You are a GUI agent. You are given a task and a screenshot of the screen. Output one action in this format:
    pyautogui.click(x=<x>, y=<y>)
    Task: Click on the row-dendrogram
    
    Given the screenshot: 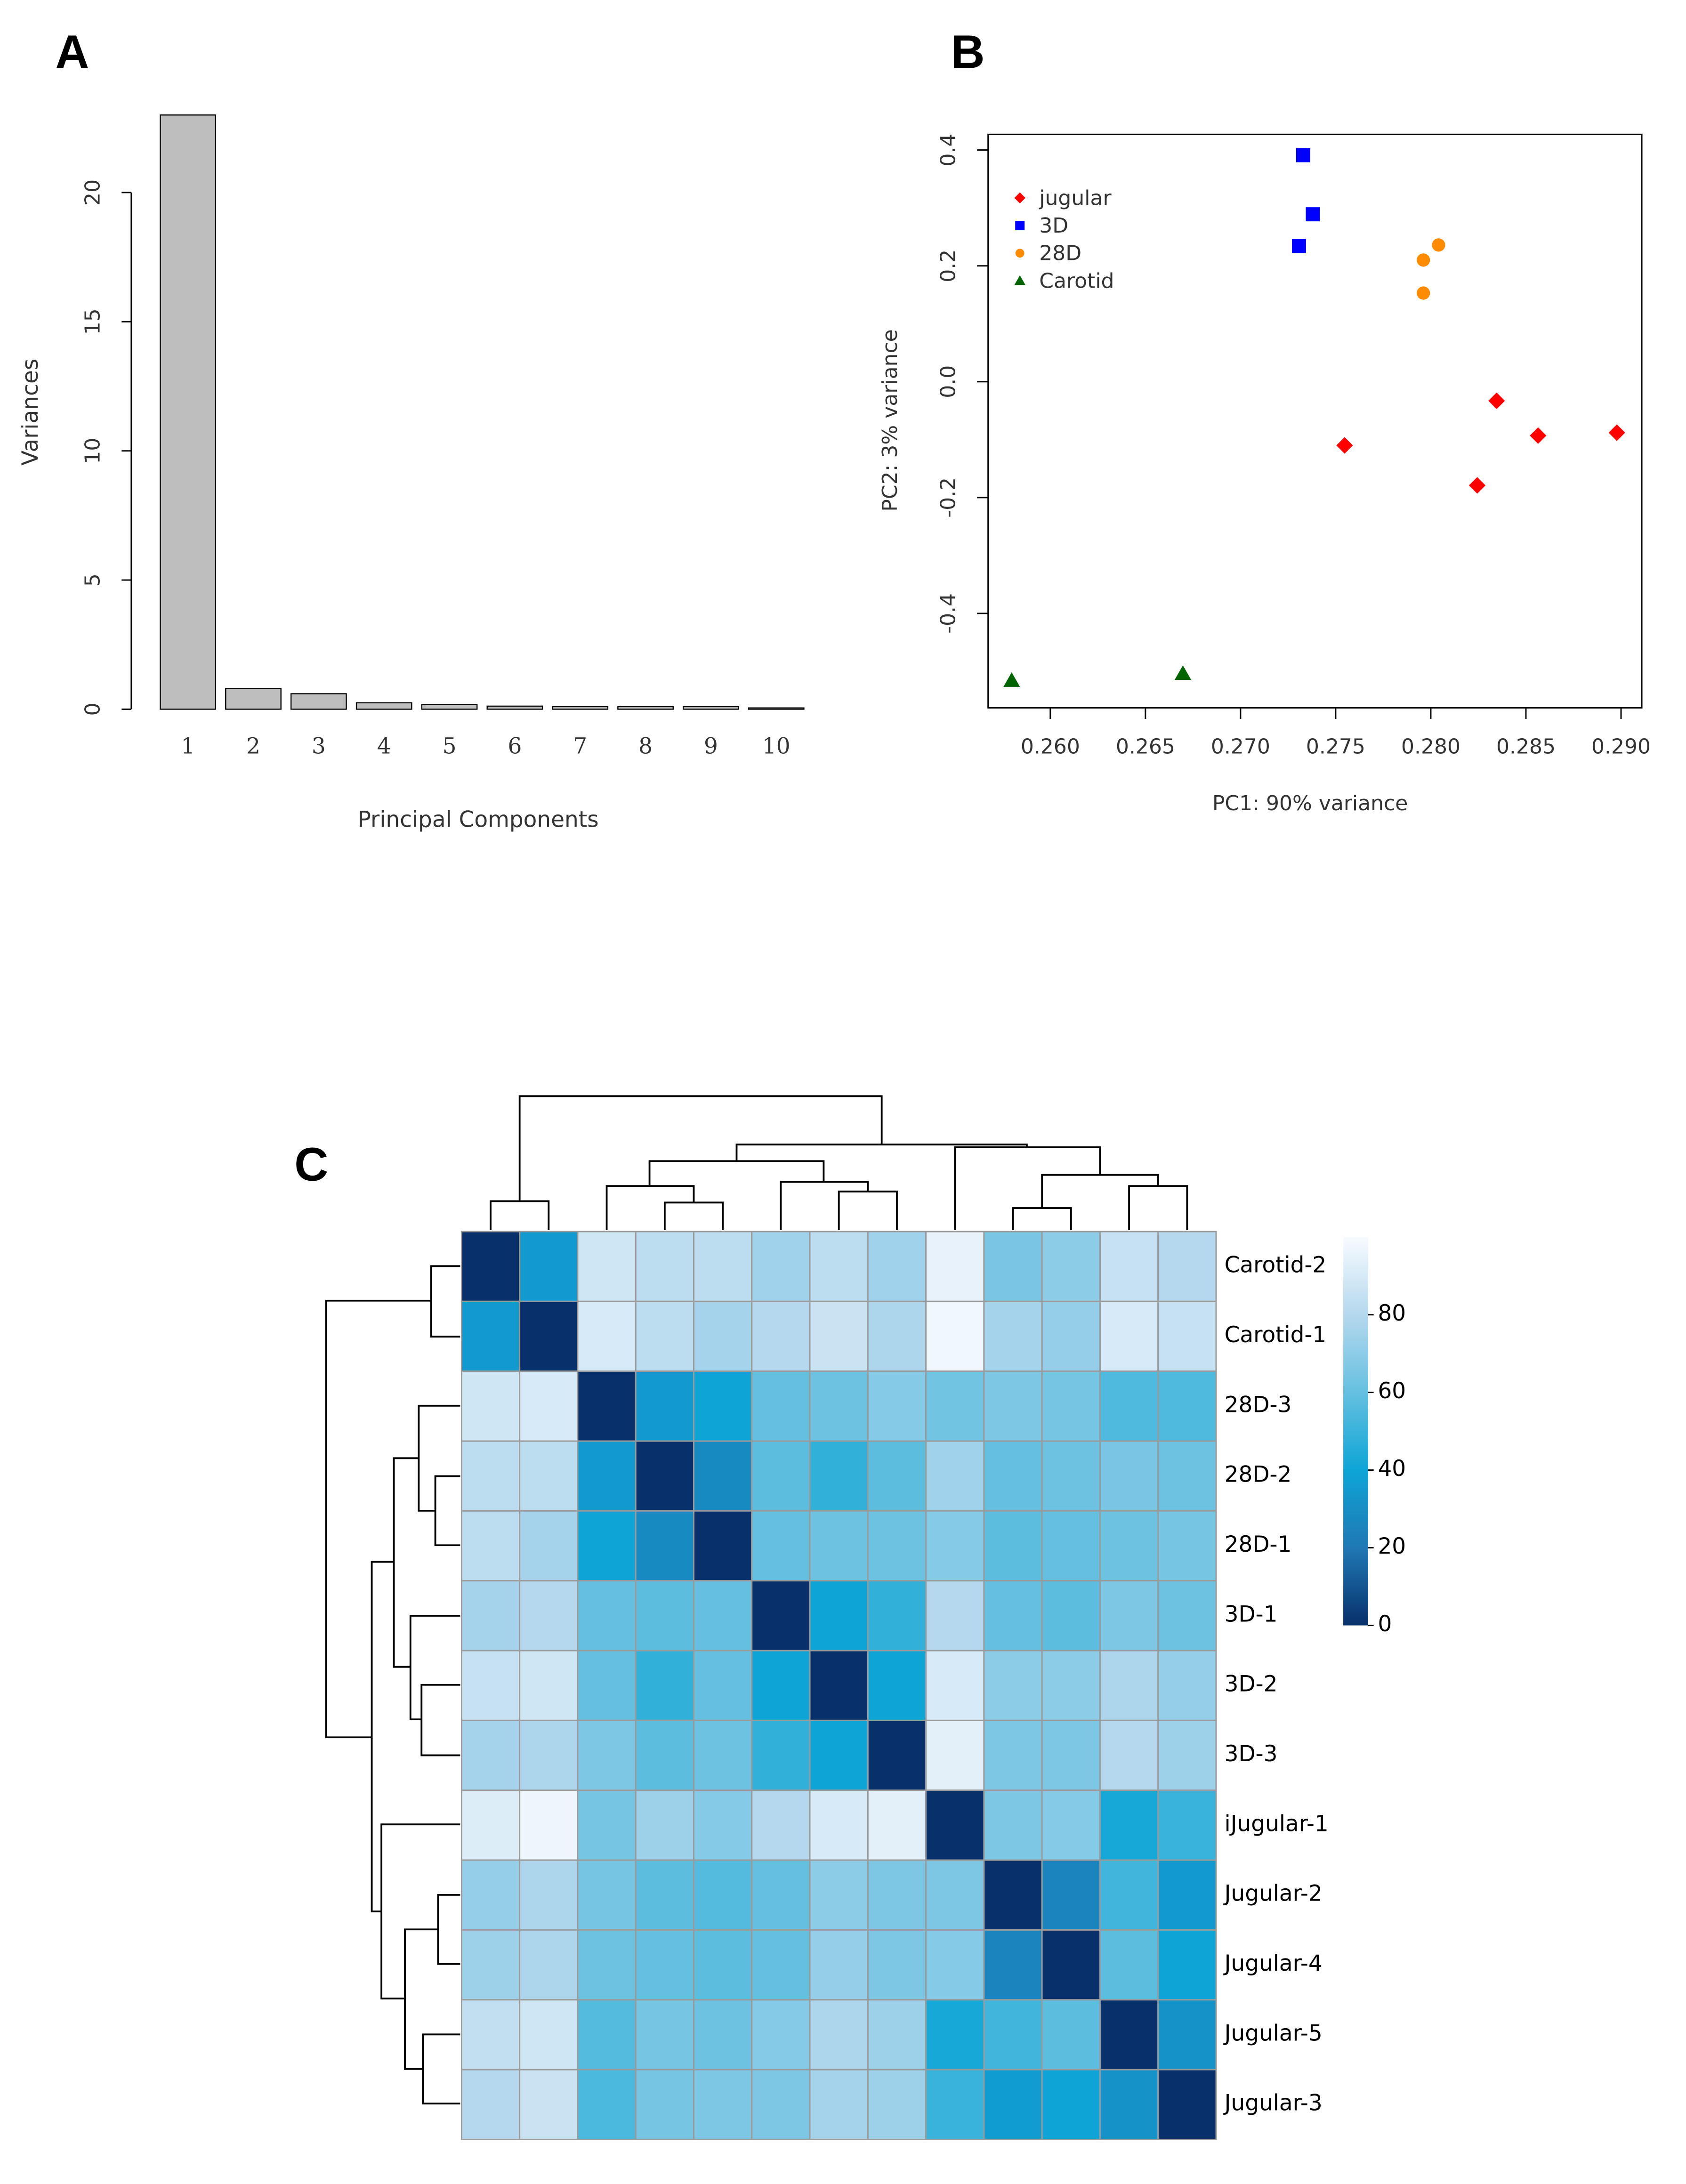 What is the action you would take?
    pyautogui.click(x=392, y=1685)
    